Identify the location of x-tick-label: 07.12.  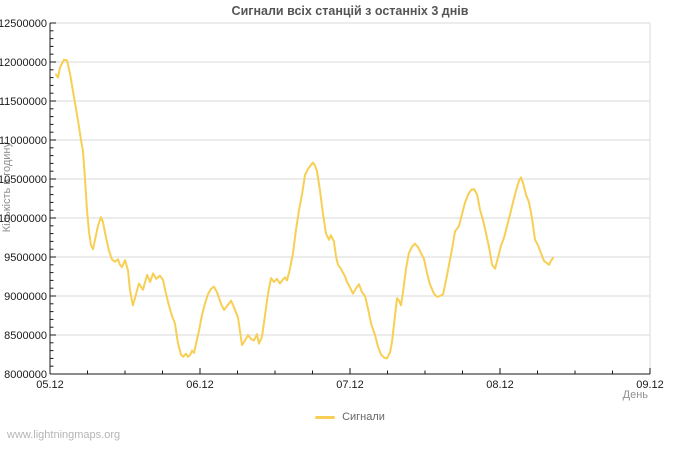
(350, 385).